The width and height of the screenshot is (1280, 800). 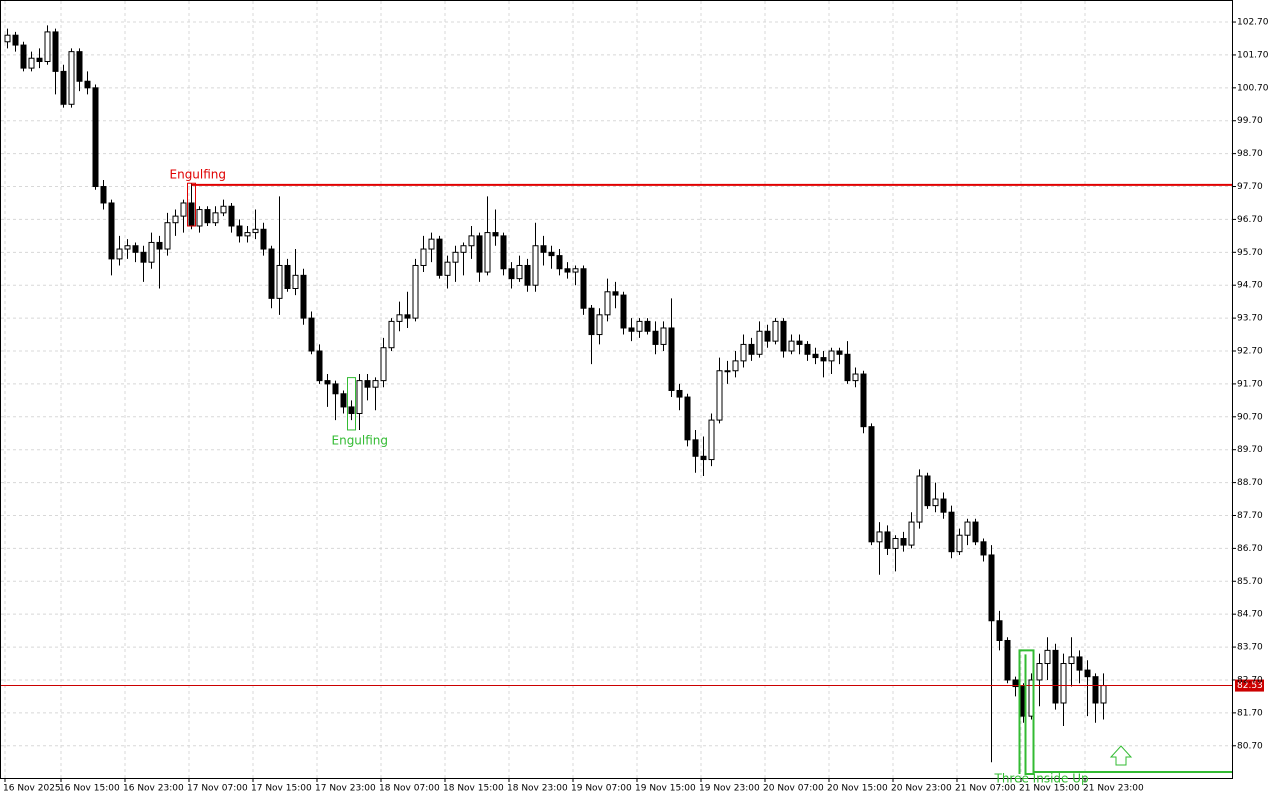 I want to click on annotation: Engulfing, so click(x=360, y=440).